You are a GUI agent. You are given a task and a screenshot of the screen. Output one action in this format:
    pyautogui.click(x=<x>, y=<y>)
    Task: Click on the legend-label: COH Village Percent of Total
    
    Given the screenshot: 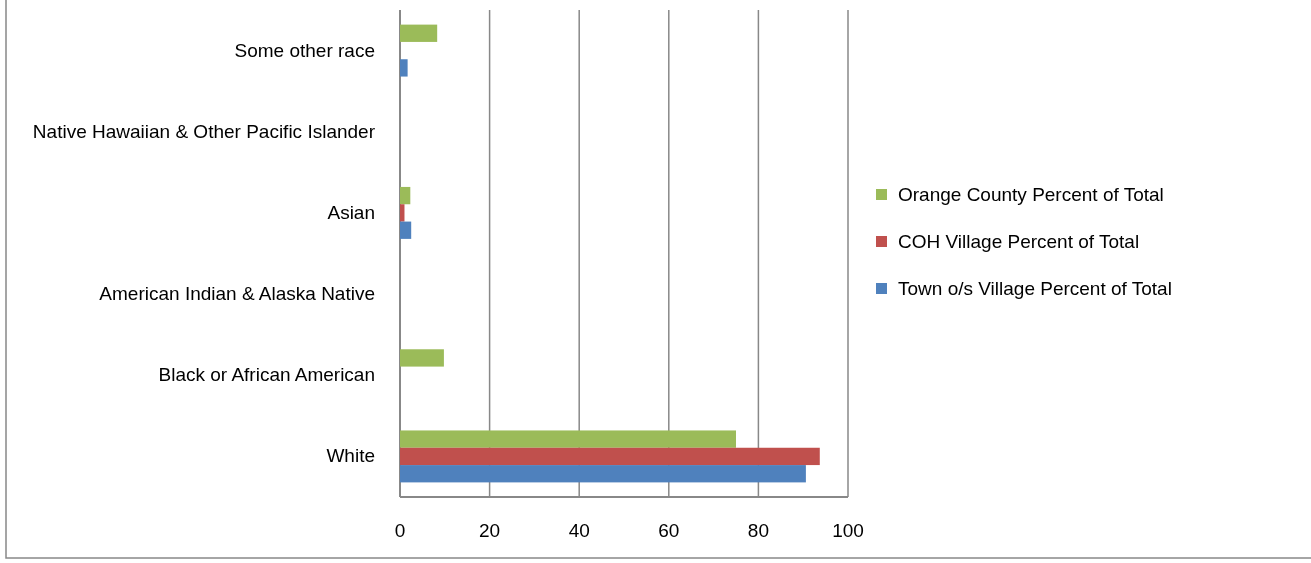 What is the action you would take?
    pyautogui.click(x=1019, y=241)
    